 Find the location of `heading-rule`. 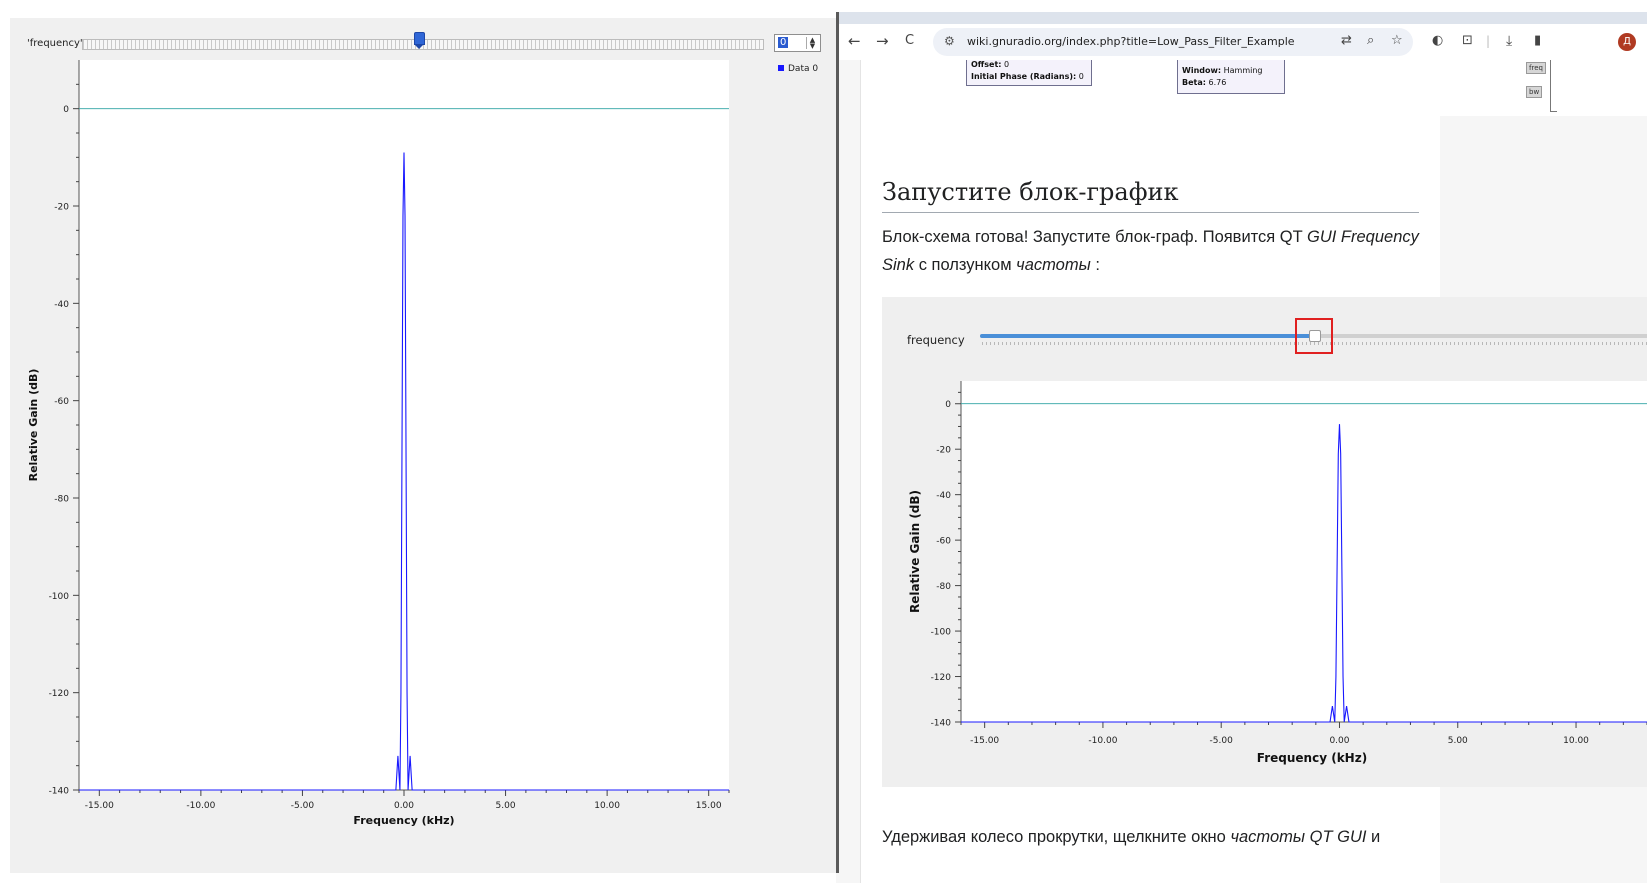

heading-rule is located at coordinates (1150, 212).